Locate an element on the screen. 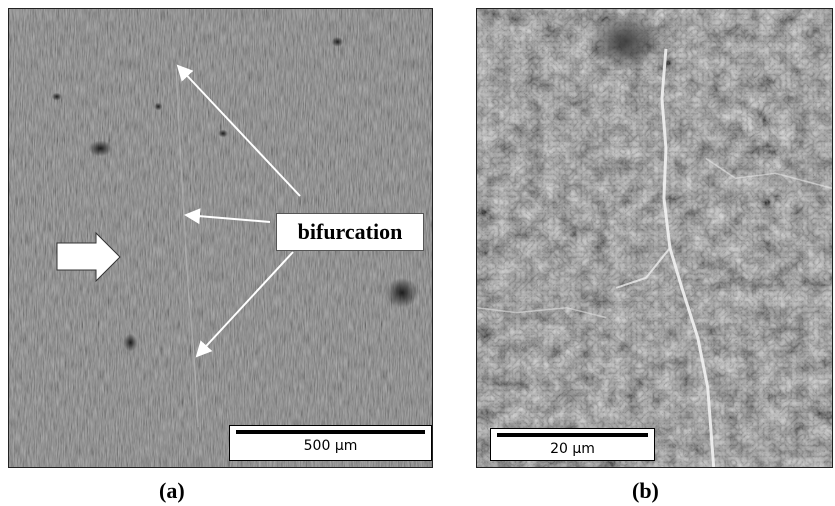  scale-bar-a: 500 µm is located at coordinates (330, 443).